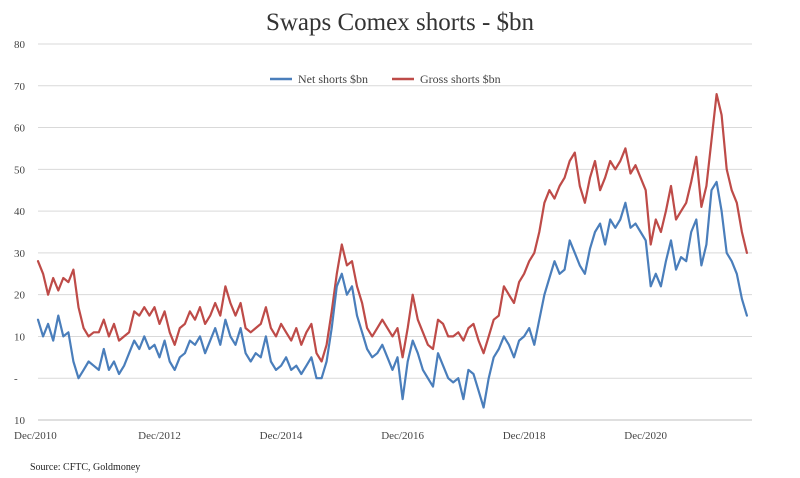  I want to click on y-tick-label: -, so click(16, 379).